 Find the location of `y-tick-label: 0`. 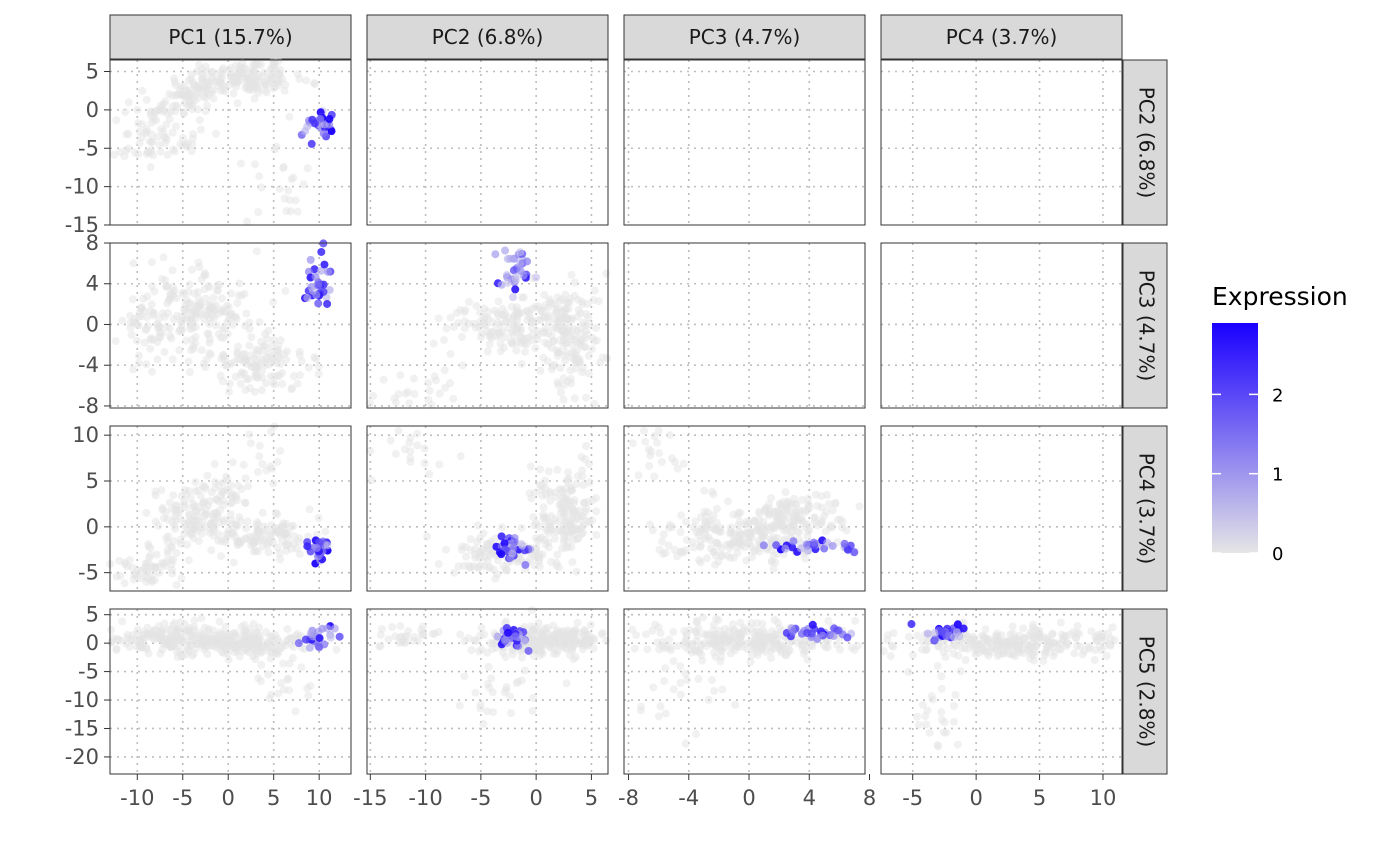

y-tick-label: 0 is located at coordinates (92, 527).